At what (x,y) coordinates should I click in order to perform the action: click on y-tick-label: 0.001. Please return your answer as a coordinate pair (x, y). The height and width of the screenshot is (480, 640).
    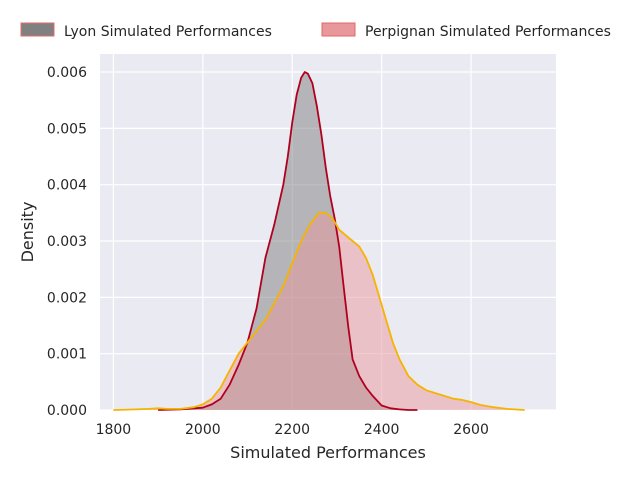
    Looking at the image, I should click on (67, 355).